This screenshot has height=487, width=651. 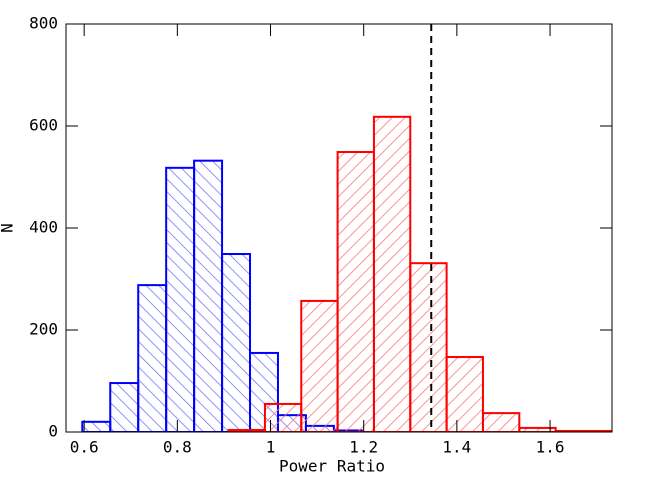 I want to click on x-tick-label: 1.6, so click(x=550, y=447).